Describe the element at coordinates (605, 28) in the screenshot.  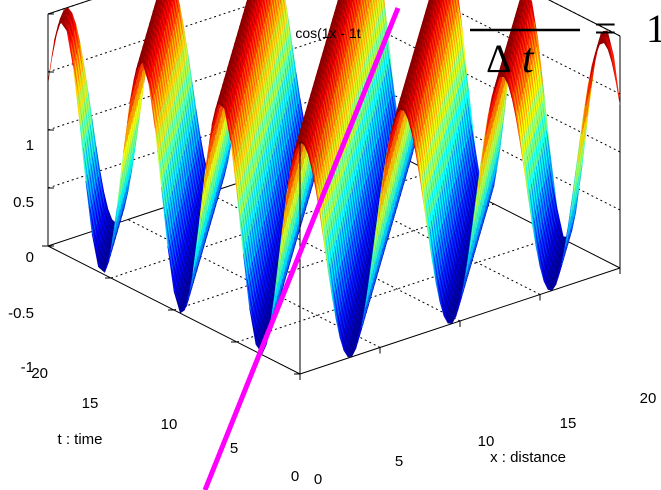
I see `equation-equals: =` at that location.